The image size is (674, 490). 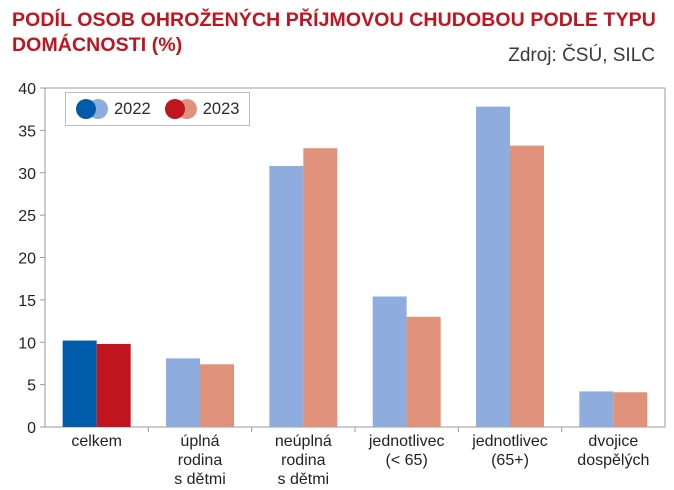 I want to click on legend-label-2023: 2023, so click(x=221, y=108).